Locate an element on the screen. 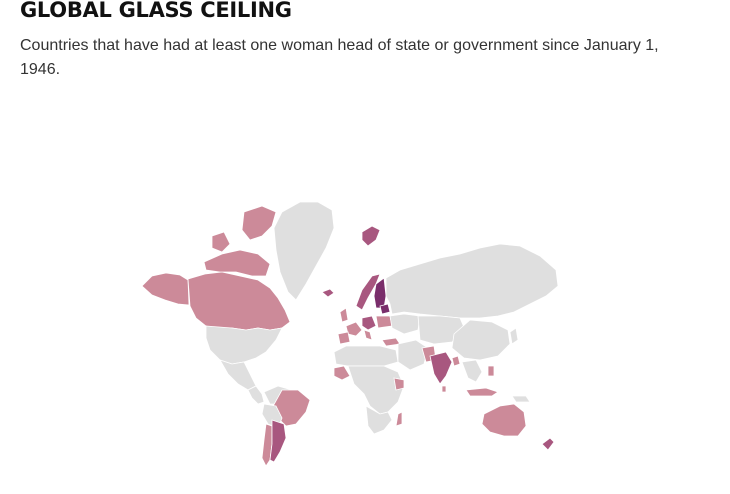 This screenshot has width=730, height=494. country-poland is located at coordinates (384, 322).